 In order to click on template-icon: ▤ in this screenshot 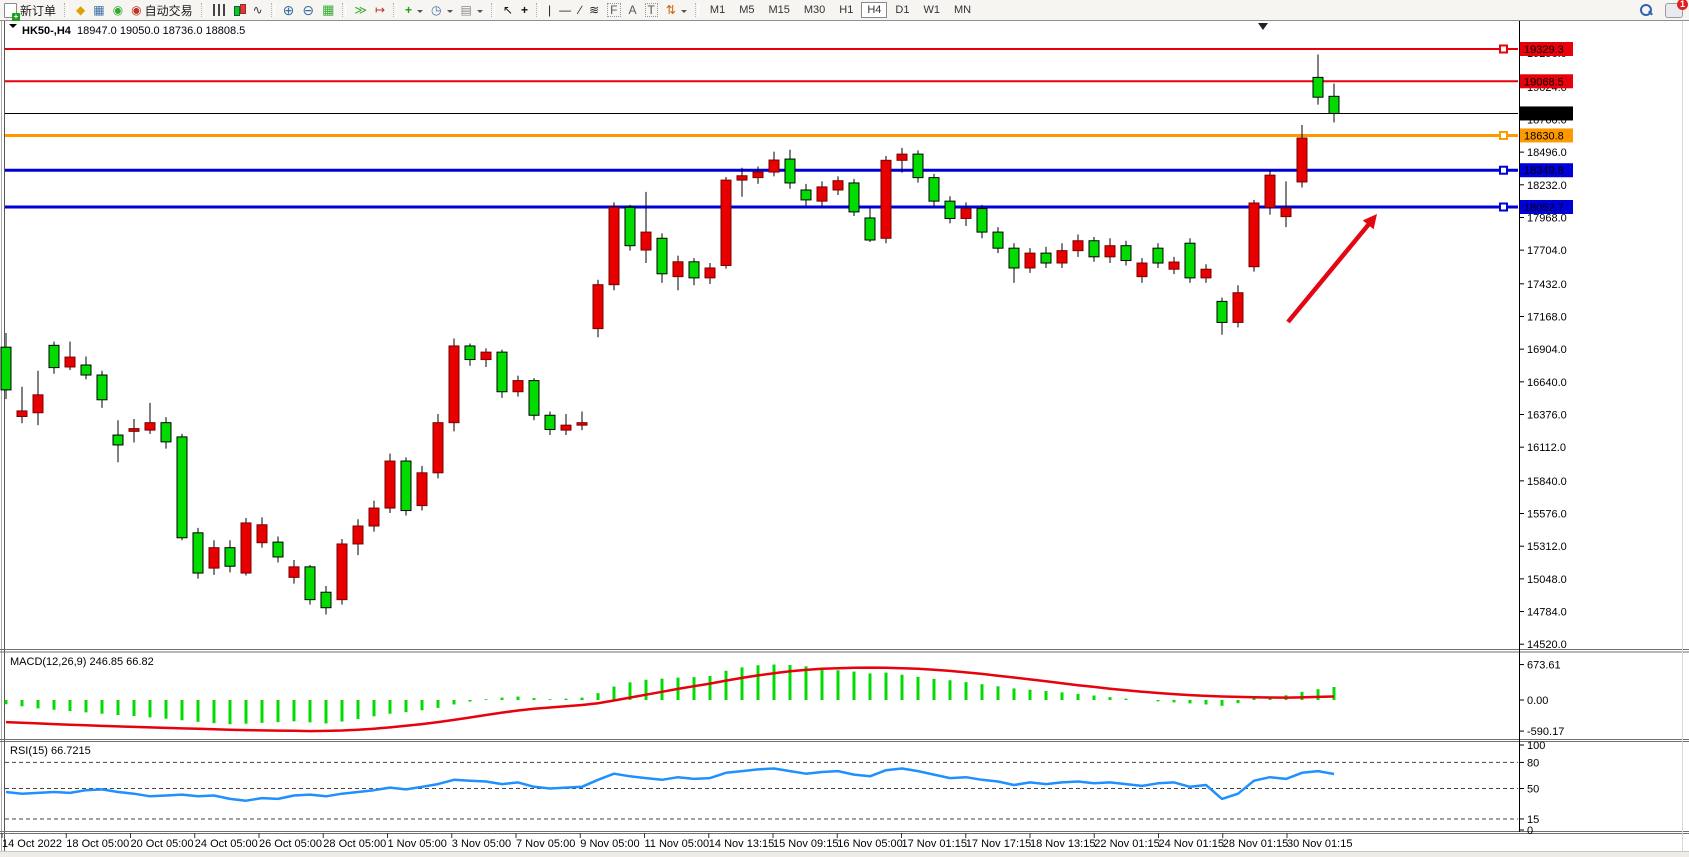, I will do `click(466, 10)`.